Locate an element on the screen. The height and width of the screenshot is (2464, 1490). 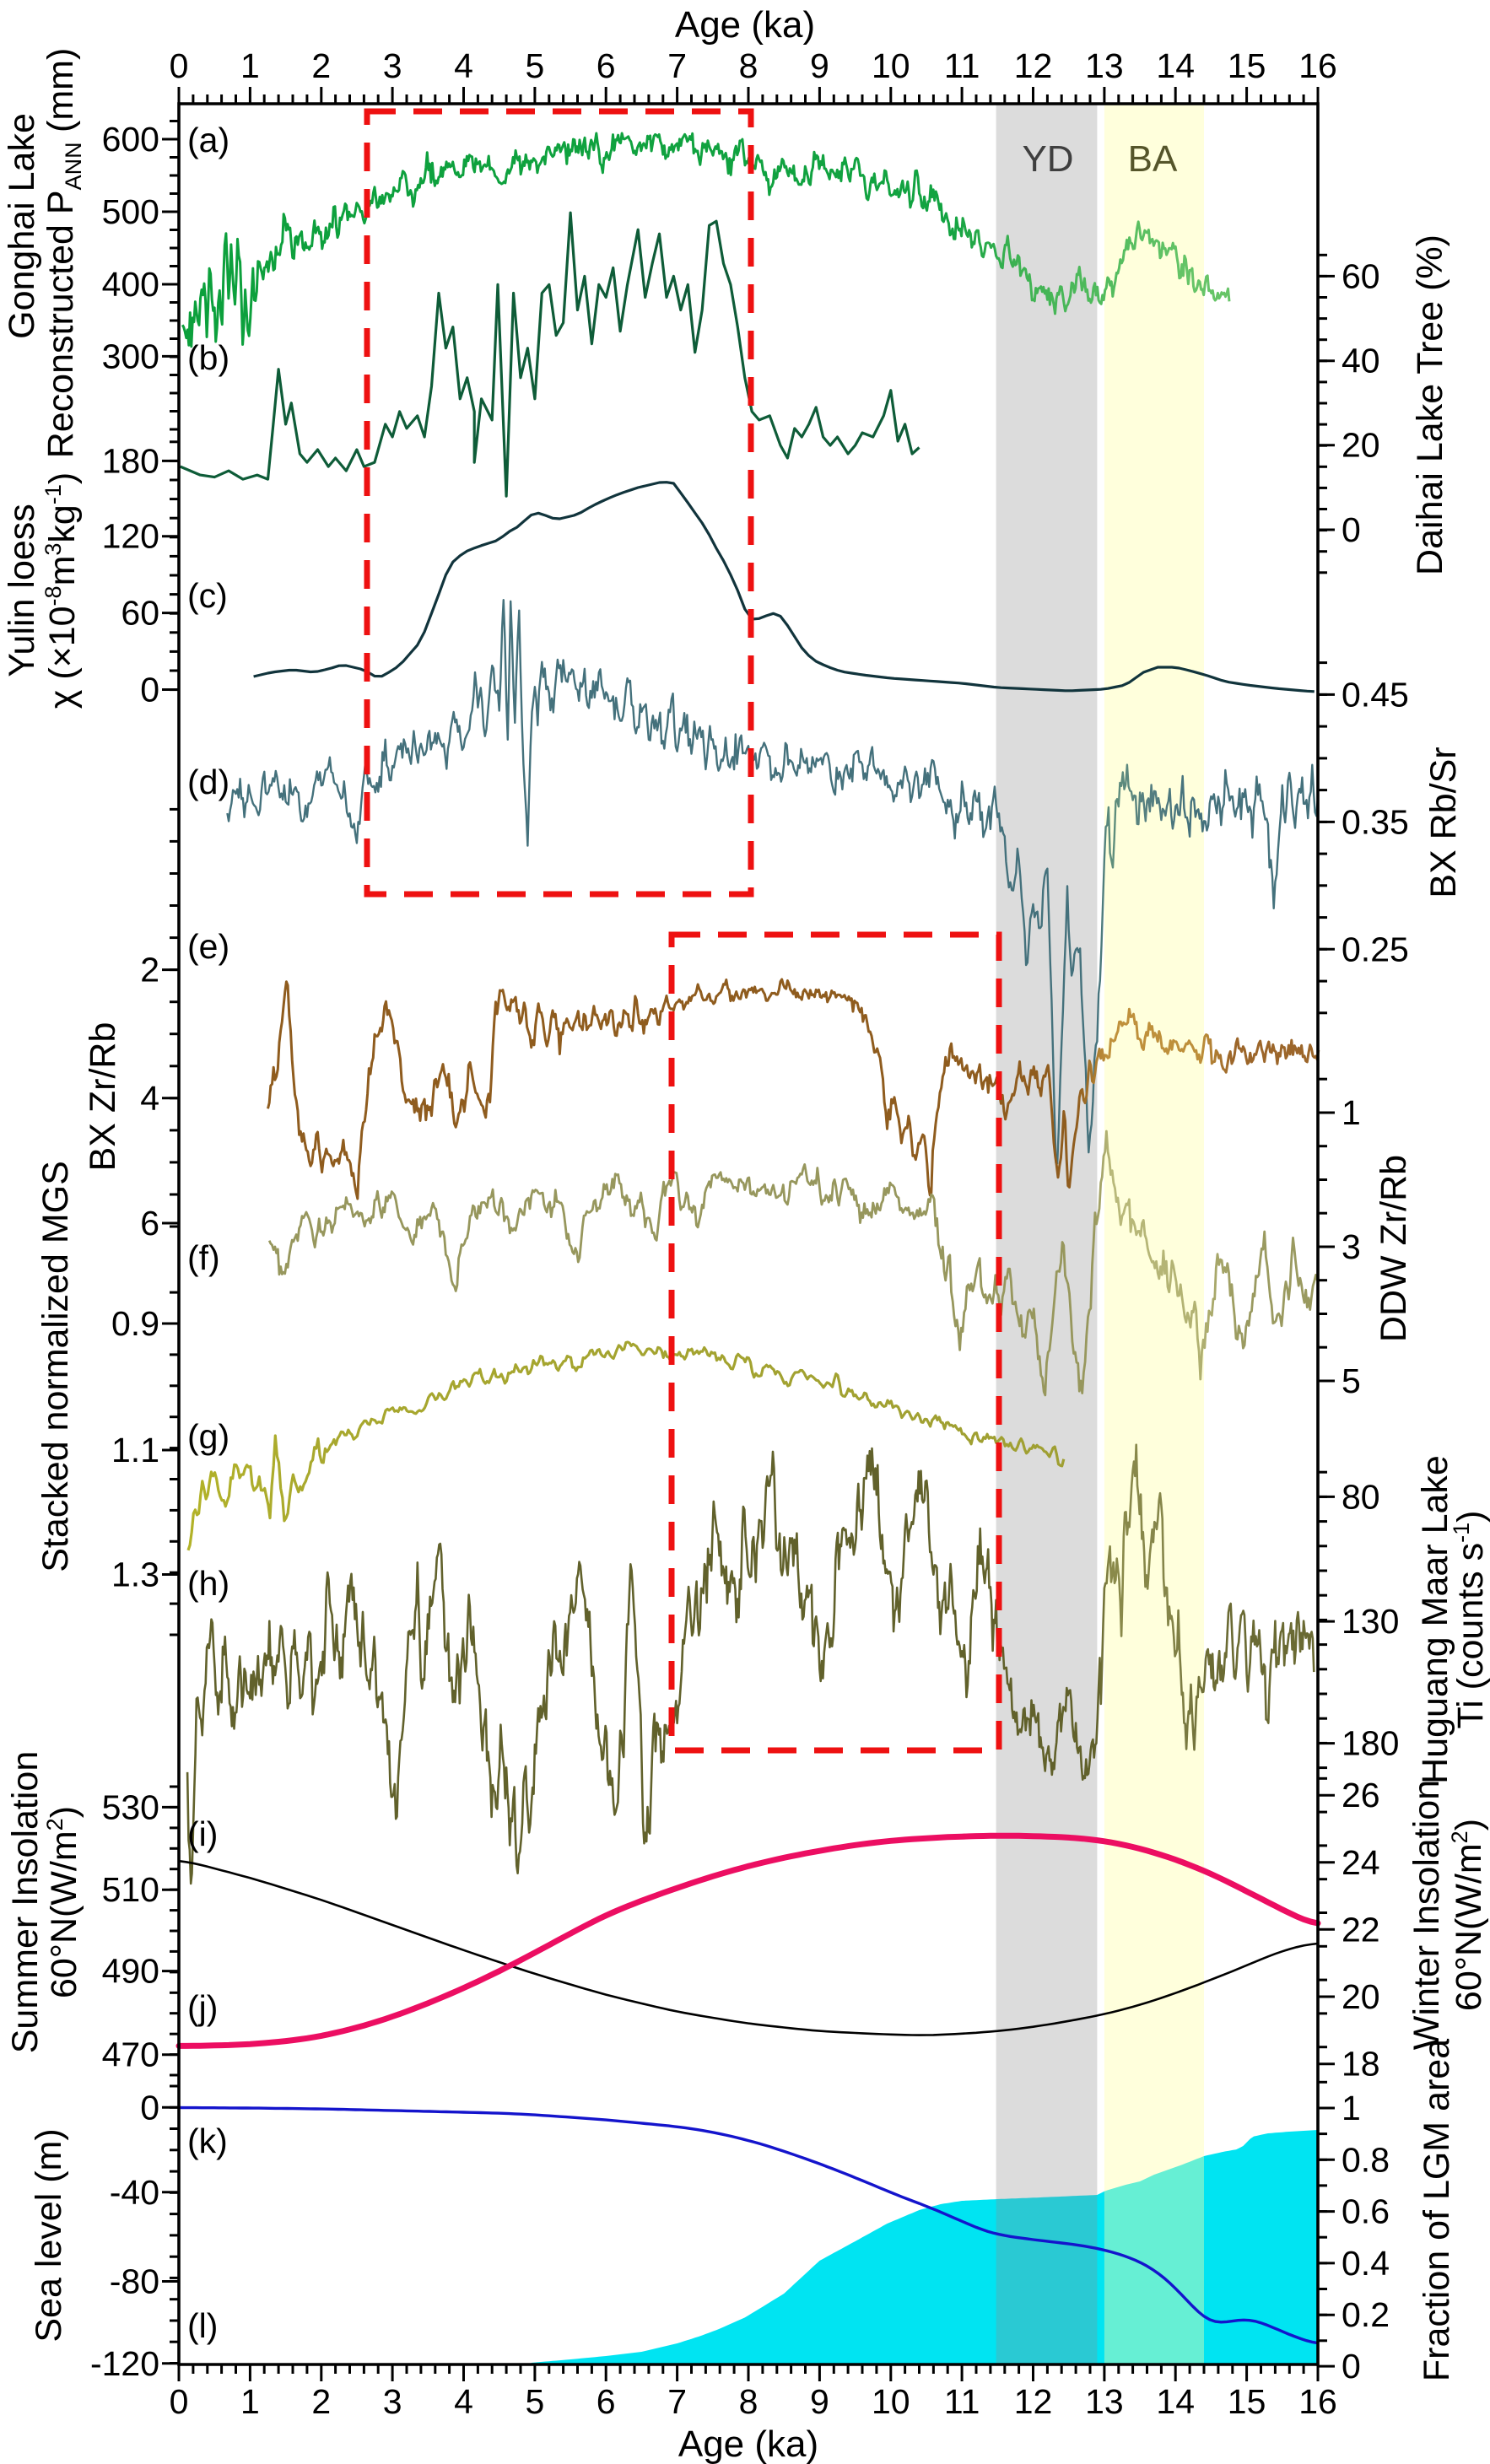
svg-text: 0.35 is located at coordinates (1375, 821).